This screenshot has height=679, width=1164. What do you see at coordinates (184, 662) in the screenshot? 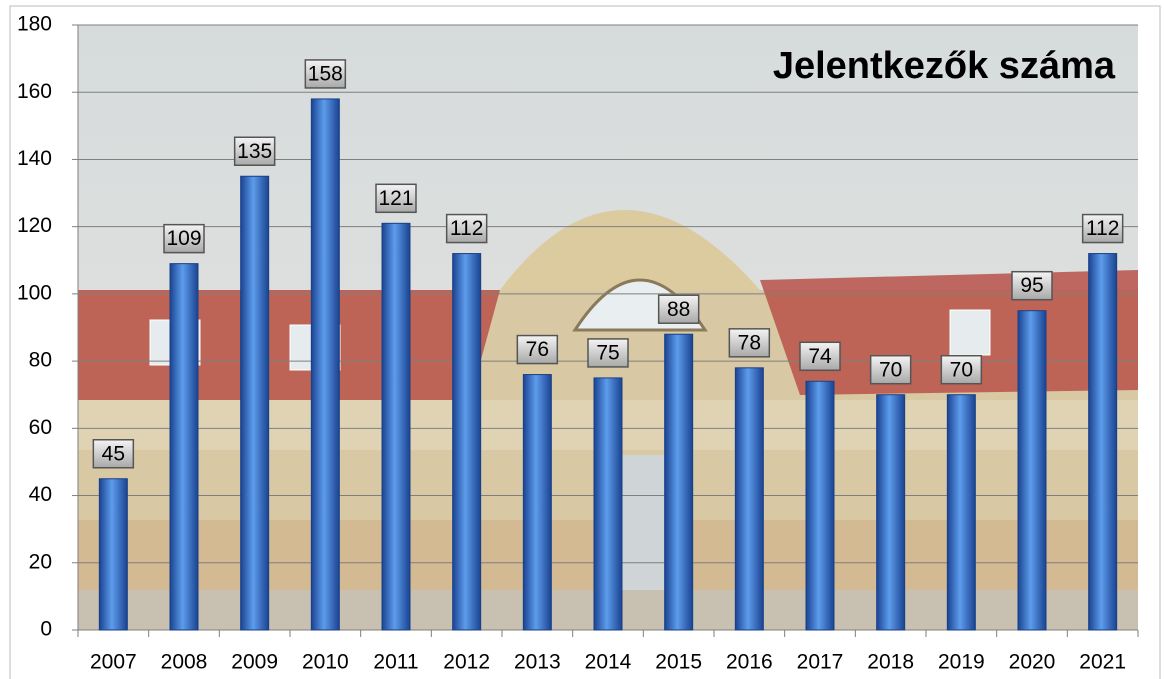
I see `x-tick-label: 2008` at bounding box center [184, 662].